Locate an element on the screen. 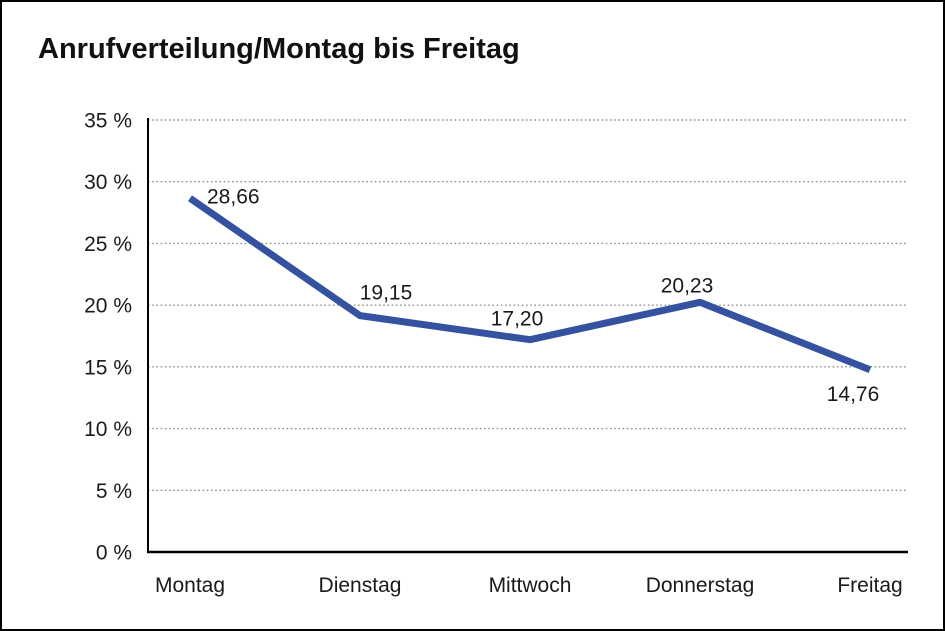  x-category-label: Freitag is located at coordinates (869, 585).